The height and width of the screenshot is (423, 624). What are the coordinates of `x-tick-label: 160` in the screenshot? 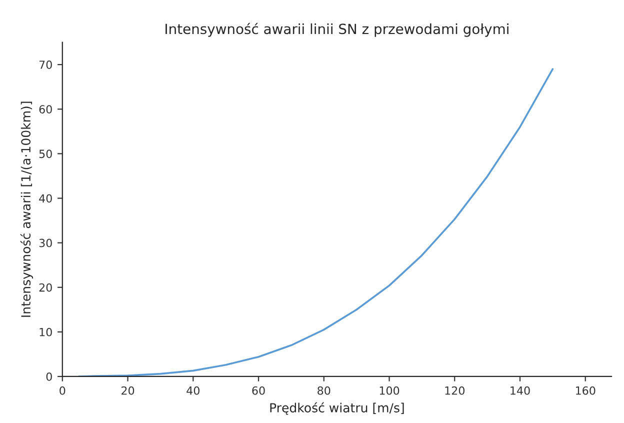 It's located at (586, 390).